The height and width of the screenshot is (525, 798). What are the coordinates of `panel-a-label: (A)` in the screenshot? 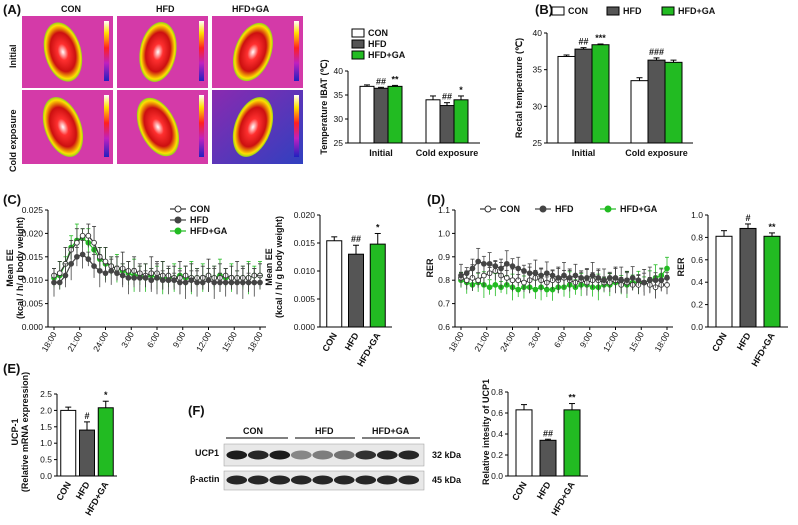 It's located at (12, 9).